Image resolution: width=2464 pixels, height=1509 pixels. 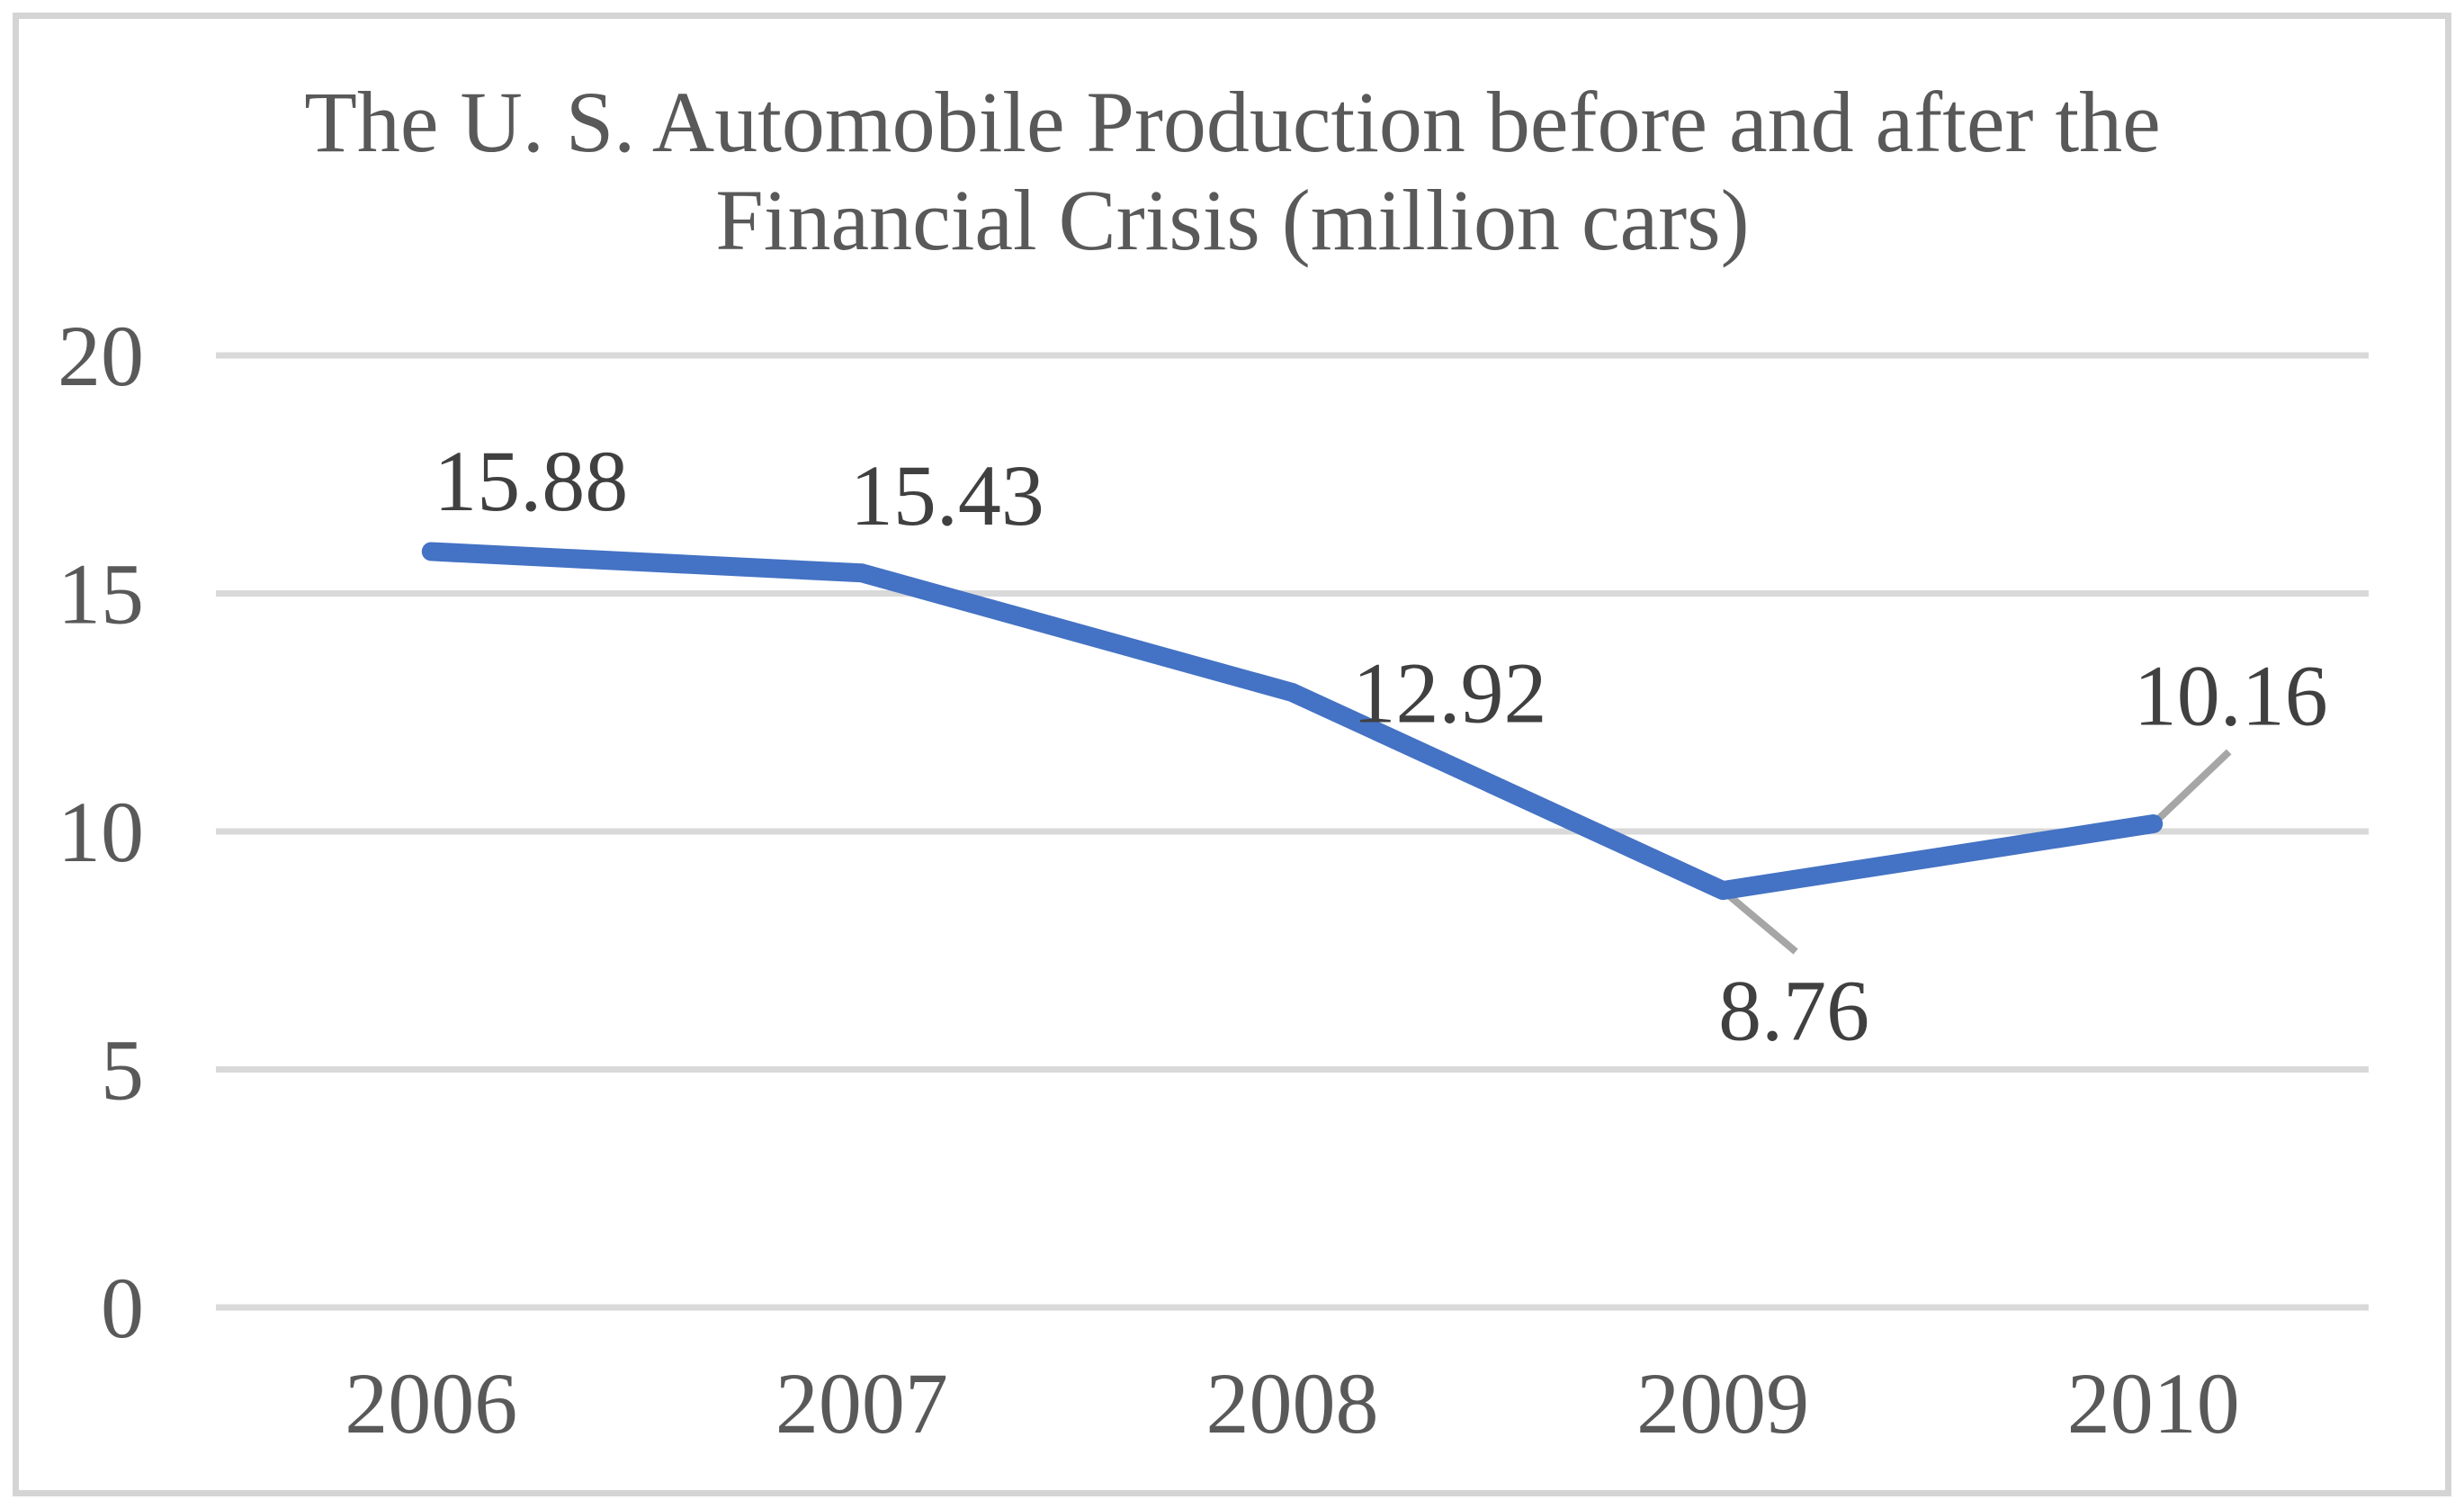 I want to click on x-tick-label-2007: 2007, so click(x=861, y=1403).